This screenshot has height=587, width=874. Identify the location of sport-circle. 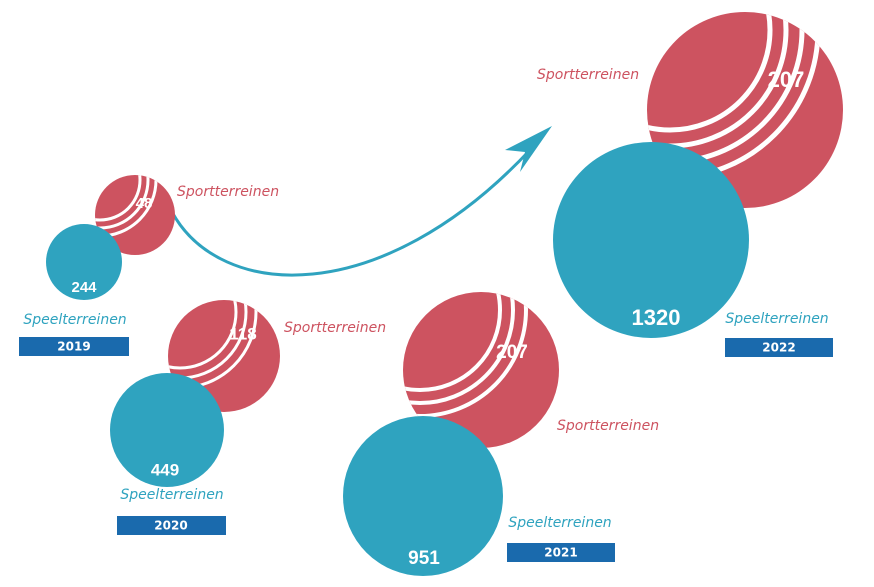
(481, 370).